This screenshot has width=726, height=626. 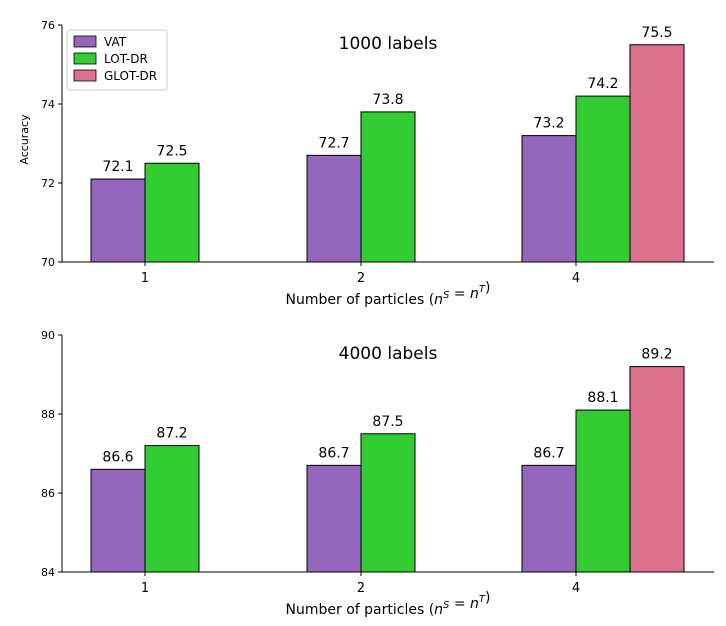 What do you see at coordinates (656, 355) in the screenshot?
I see `data-label: 89.2` at bounding box center [656, 355].